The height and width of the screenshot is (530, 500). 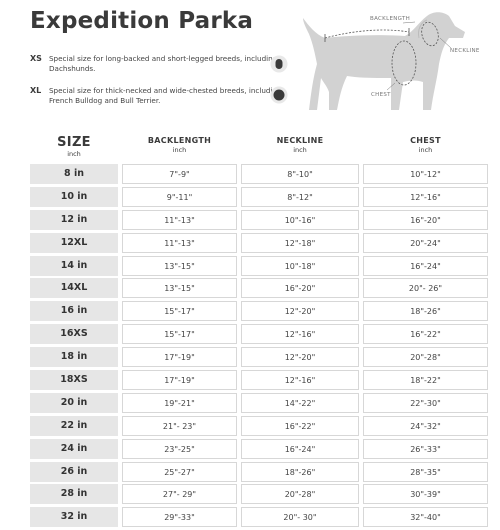 What do you see at coordinates (74, 311) in the screenshot?
I see `size-cell: 16 in` at bounding box center [74, 311].